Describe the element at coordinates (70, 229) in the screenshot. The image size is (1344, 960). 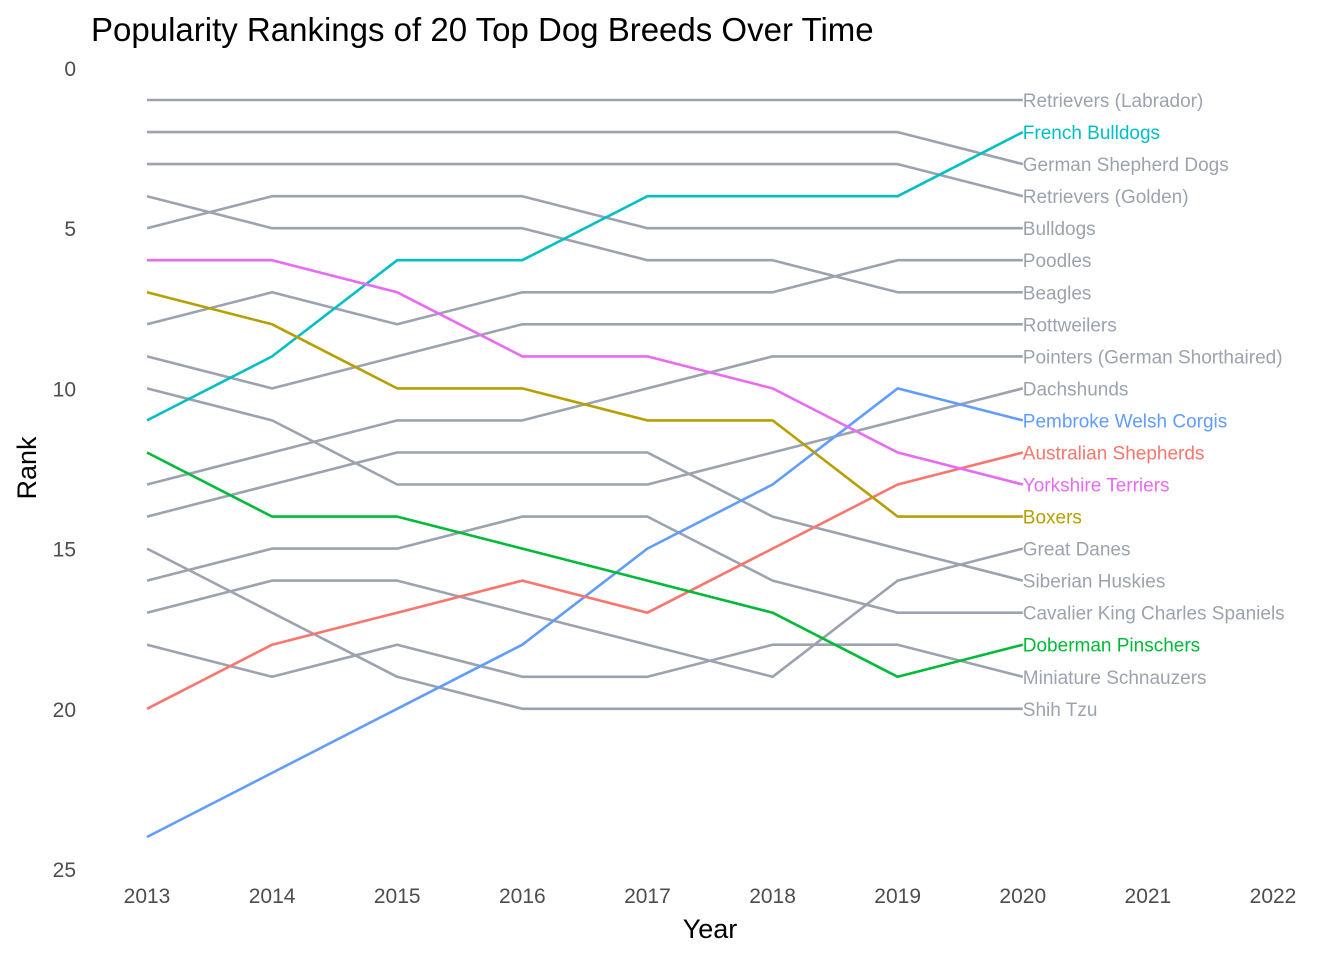
I see `y-tick-label: 5` at that location.